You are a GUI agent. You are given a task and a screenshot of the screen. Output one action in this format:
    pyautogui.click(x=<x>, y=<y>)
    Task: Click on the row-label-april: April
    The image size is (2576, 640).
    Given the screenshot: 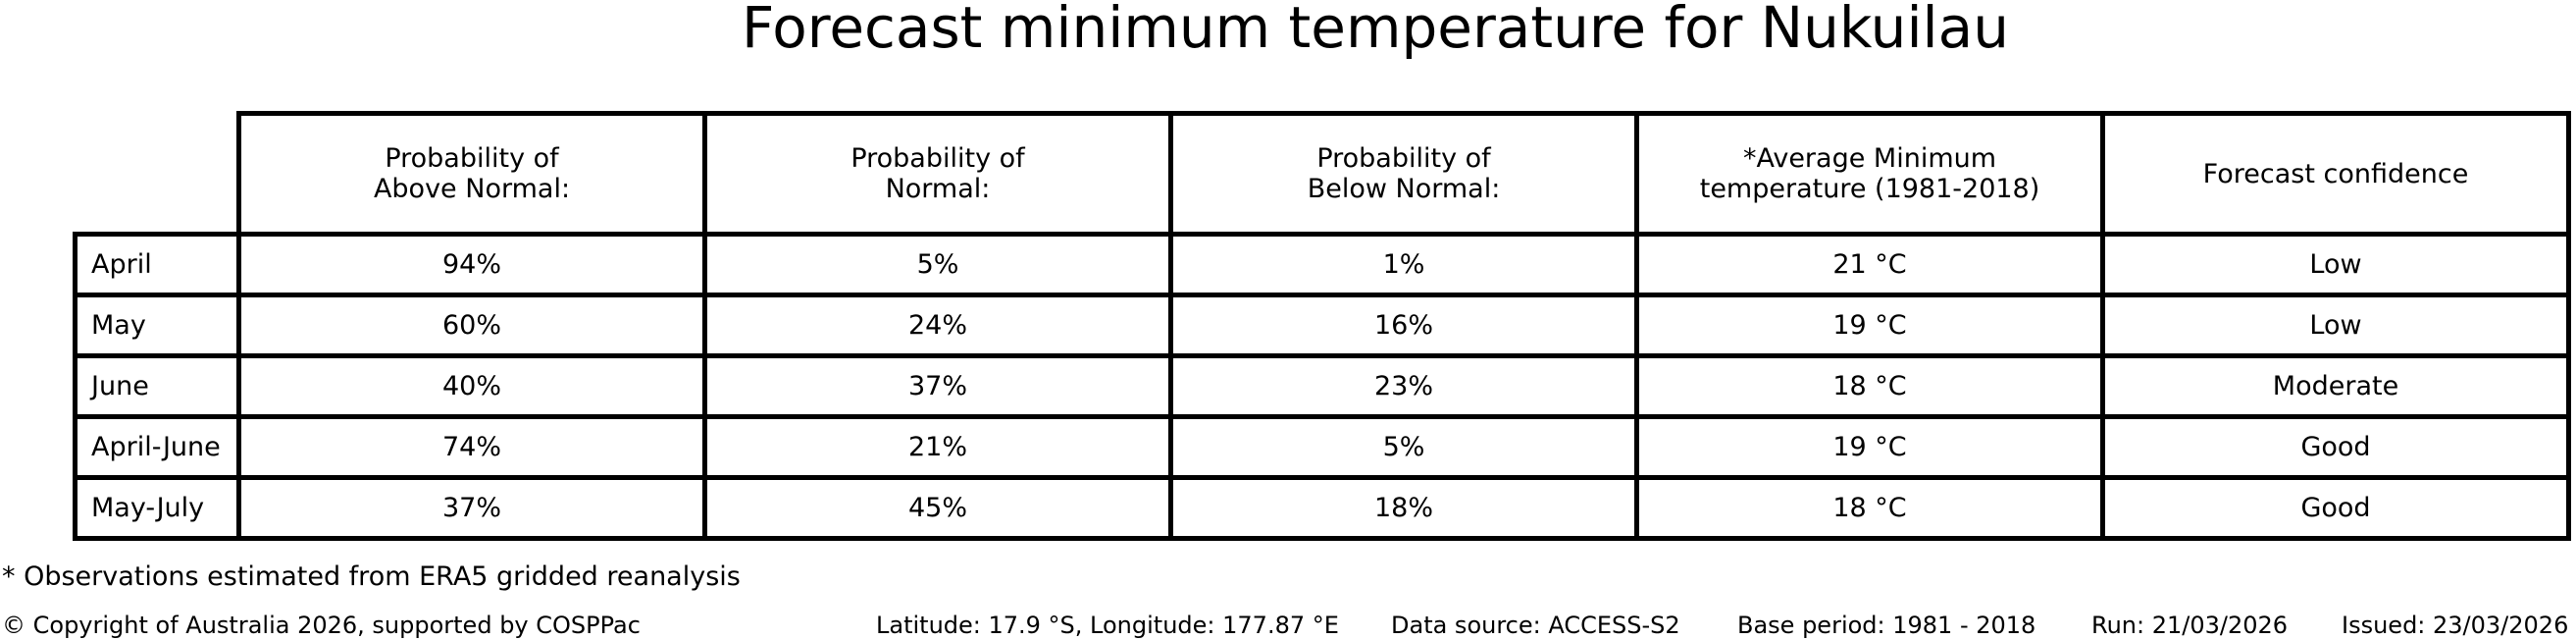 What is the action you would take?
    pyautogui.click(x=157, y=264)
    